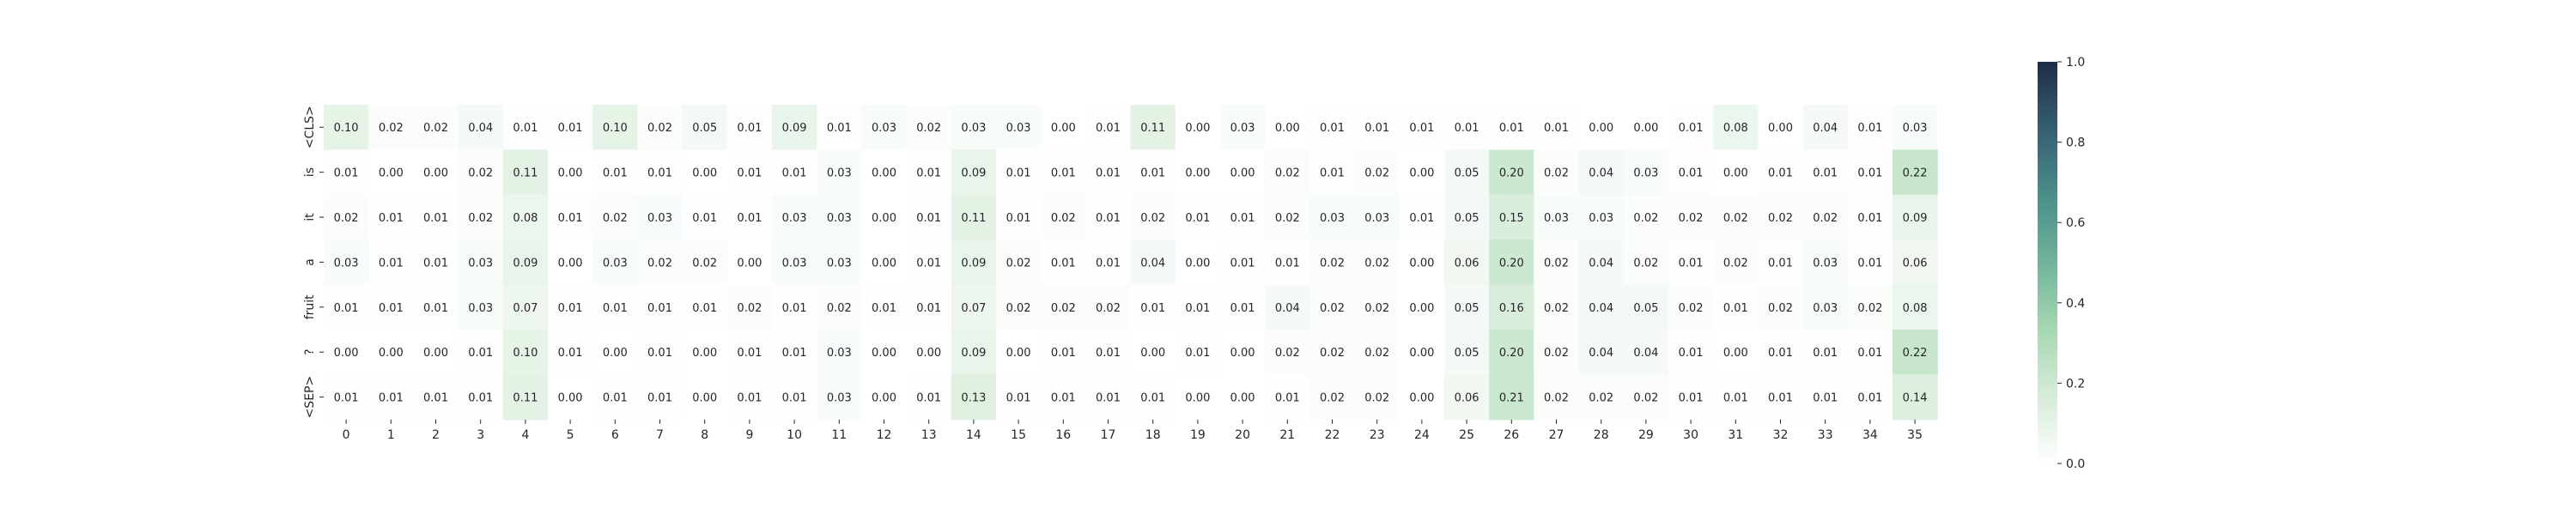  What do you see at coordinates (660, 435) in the screenshot?
I see `x-tick-label: 7` at bounding box center [660, 435].